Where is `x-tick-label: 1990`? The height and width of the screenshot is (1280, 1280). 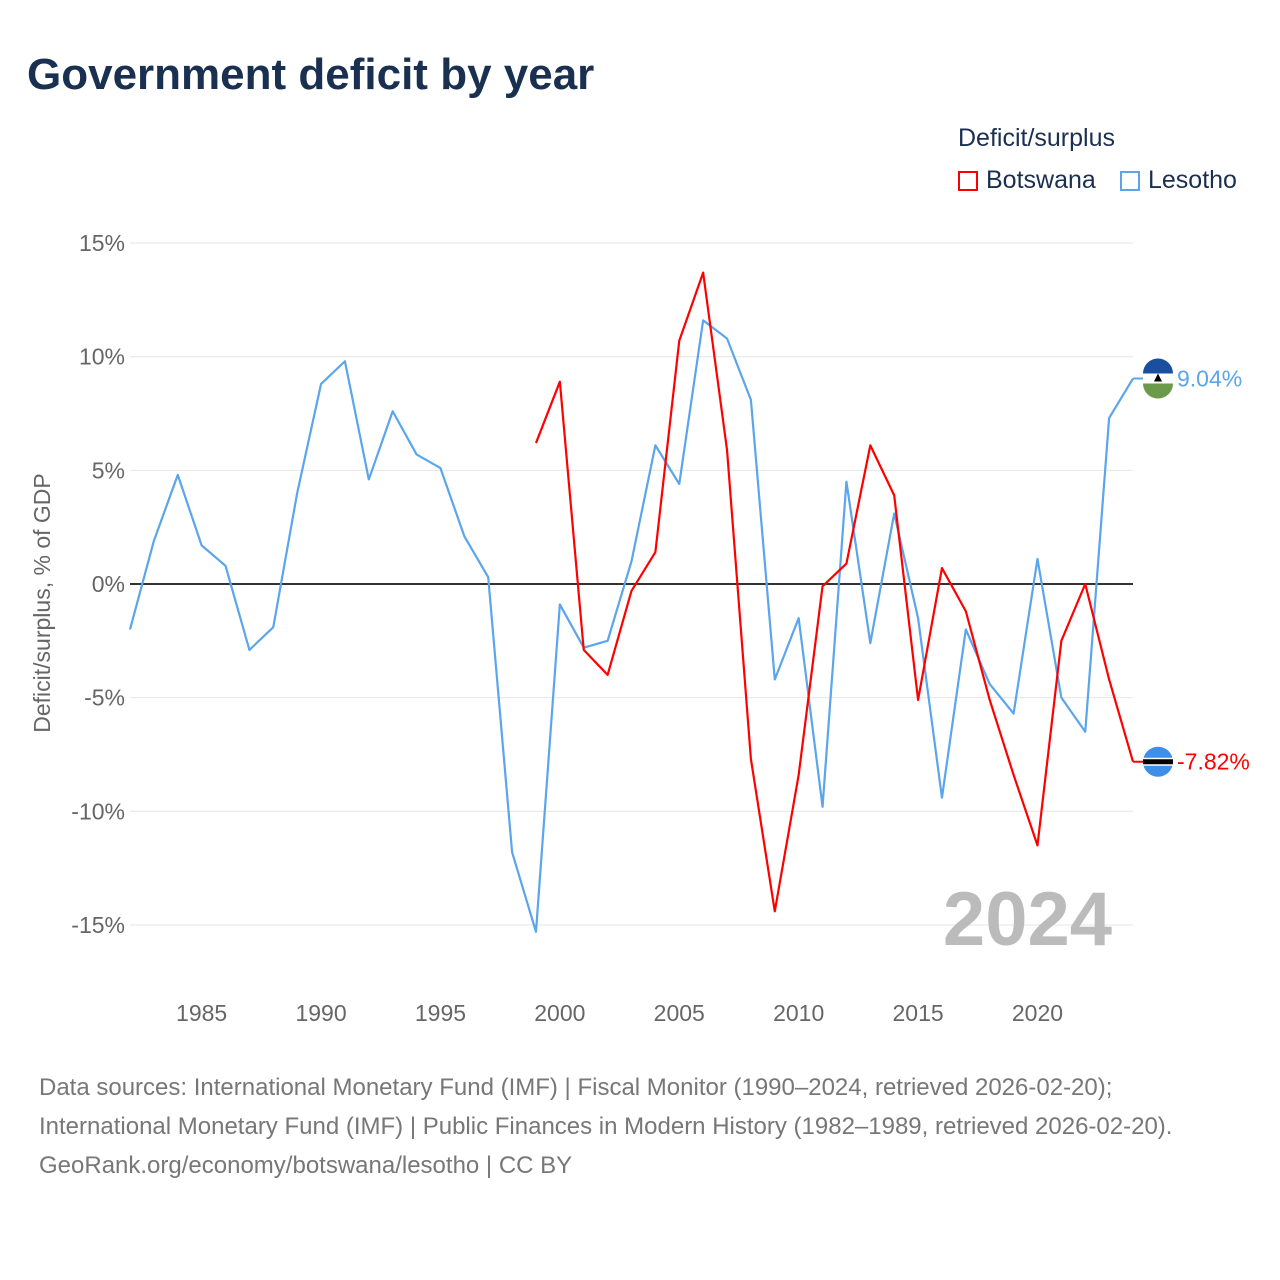
x-tick-label: 1990 is located at coordinates (320, 1013).